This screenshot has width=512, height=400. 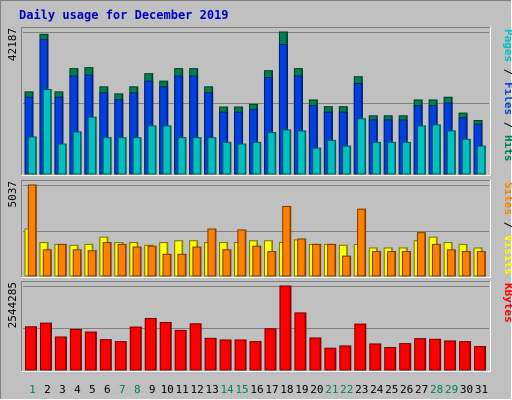 What do you see at coordinates (507, 148) in the screenshot?
I see `legend-hits-label: Hits` at bounding box center [507, 148].